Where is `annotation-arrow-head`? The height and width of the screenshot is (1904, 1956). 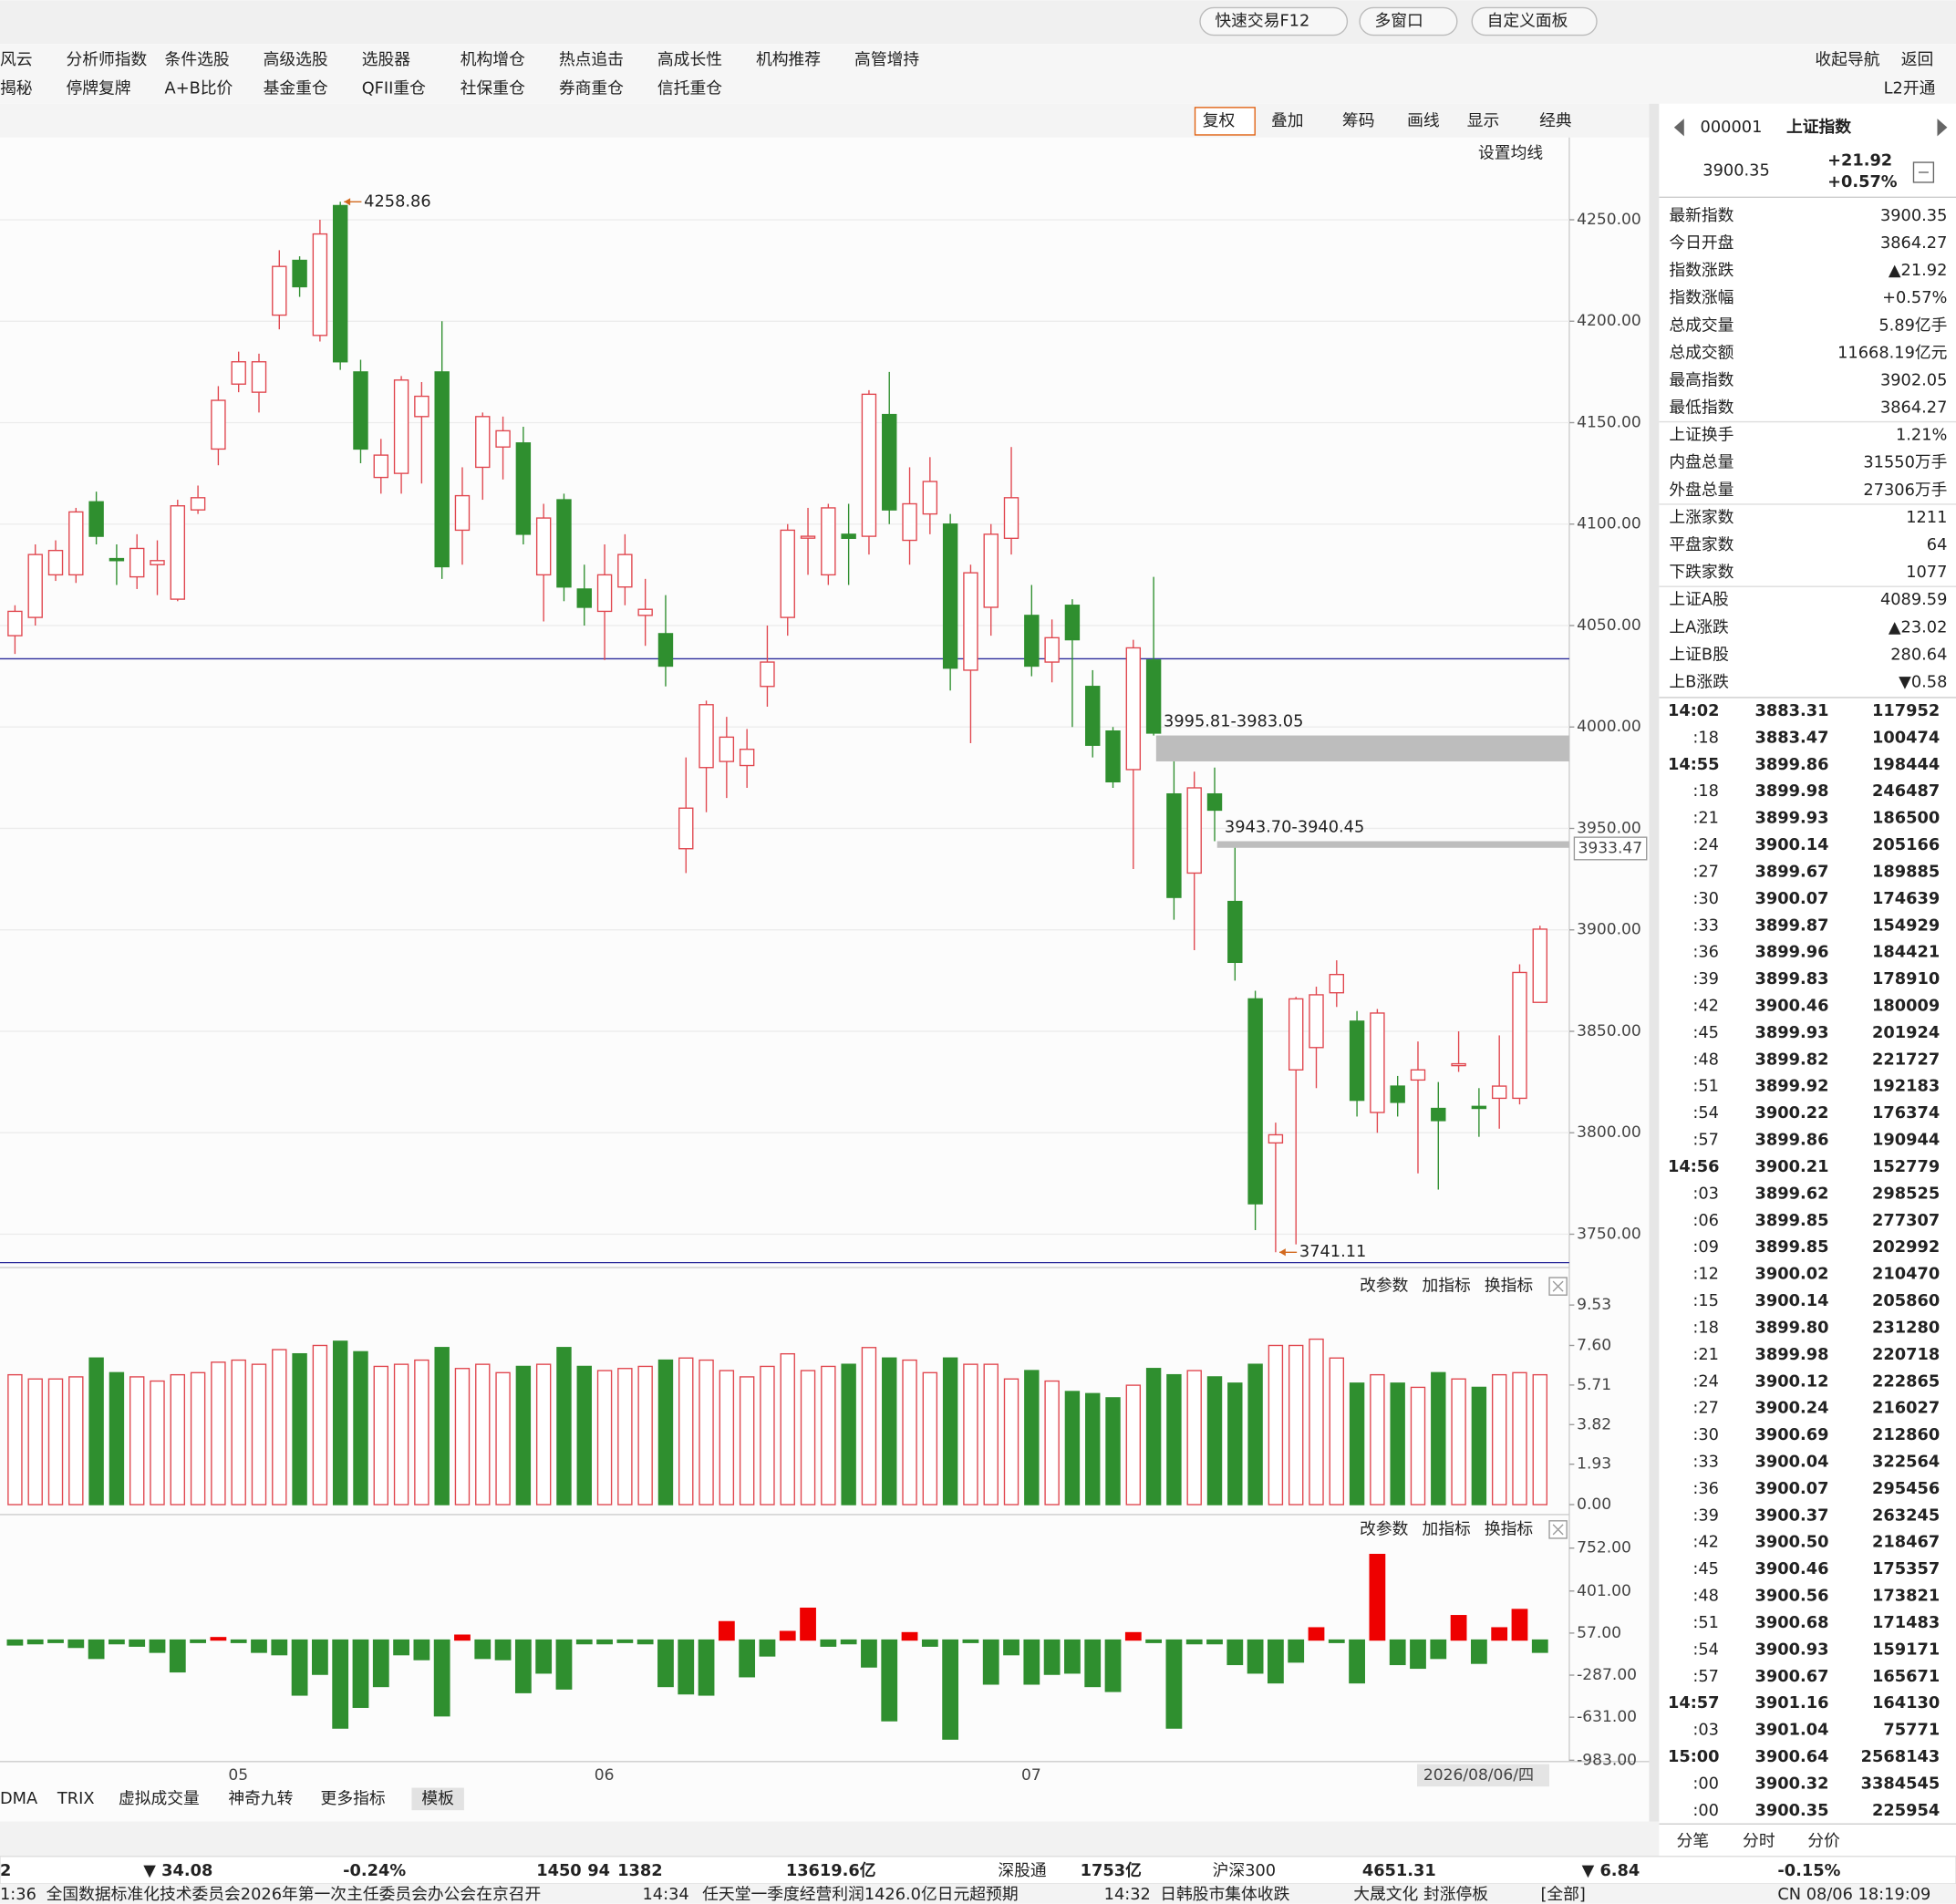
annotation-arrow-head is located at coordinates (347, 202).